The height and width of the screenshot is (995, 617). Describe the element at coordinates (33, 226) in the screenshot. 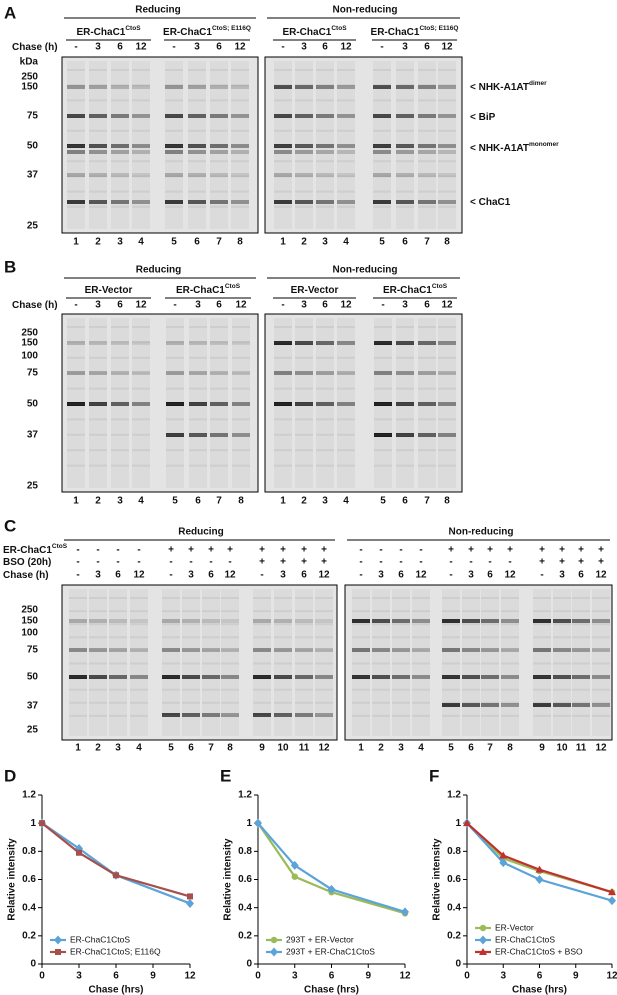

I see `kda-marker: 25` at that location.